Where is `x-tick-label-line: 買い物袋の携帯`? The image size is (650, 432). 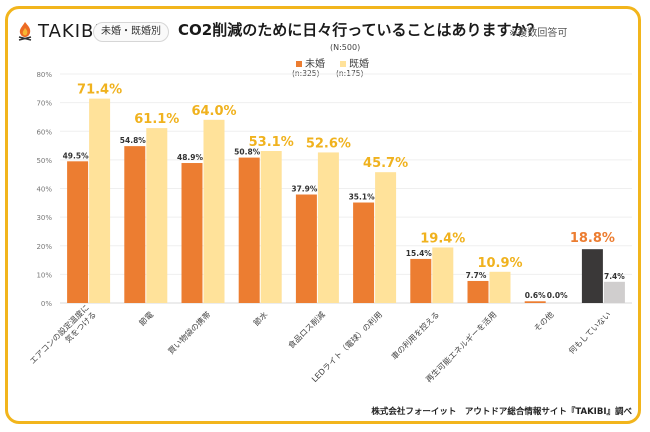 x-tick-label-line: 買い物袋の携帯 is located at coordinates (189, 332).